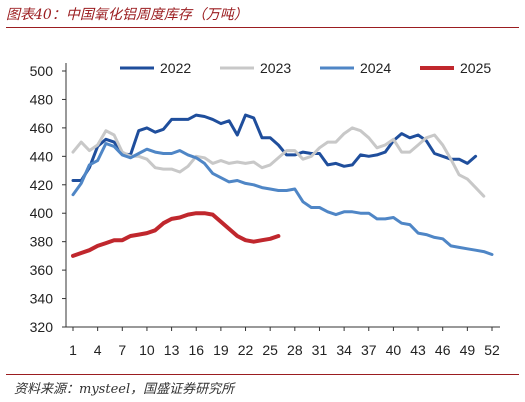 This screenshot has height=402, width=525. What do you see at coordinates (344, 350) in the screenshot?
I see `x-tick-label: 34` at bounding box center [344, 350].